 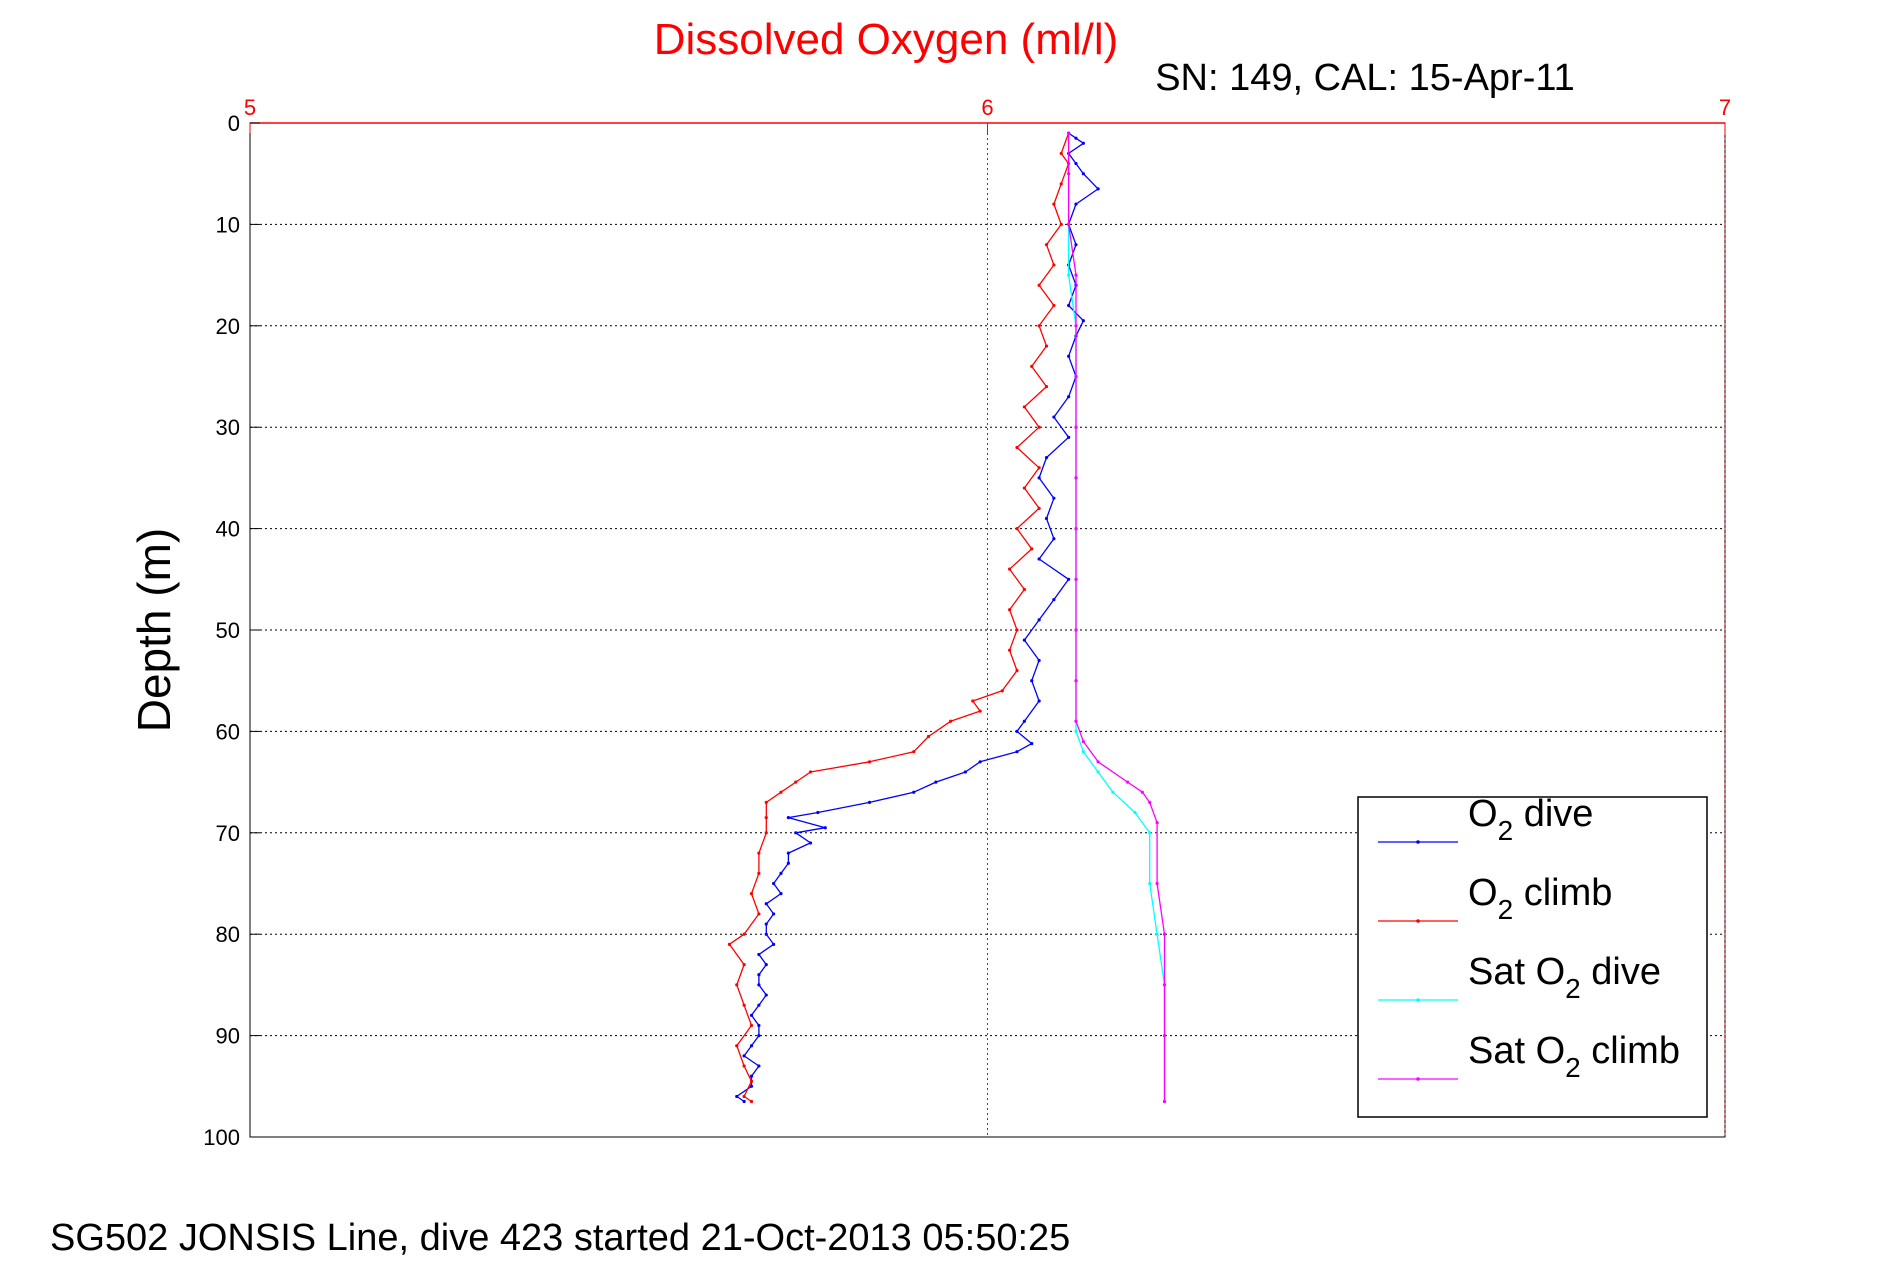 What do you see at coordinates (1418, 921) in the screenshot?
I see `legend-marker-o2_climb` at bounding box center [1418, 921].